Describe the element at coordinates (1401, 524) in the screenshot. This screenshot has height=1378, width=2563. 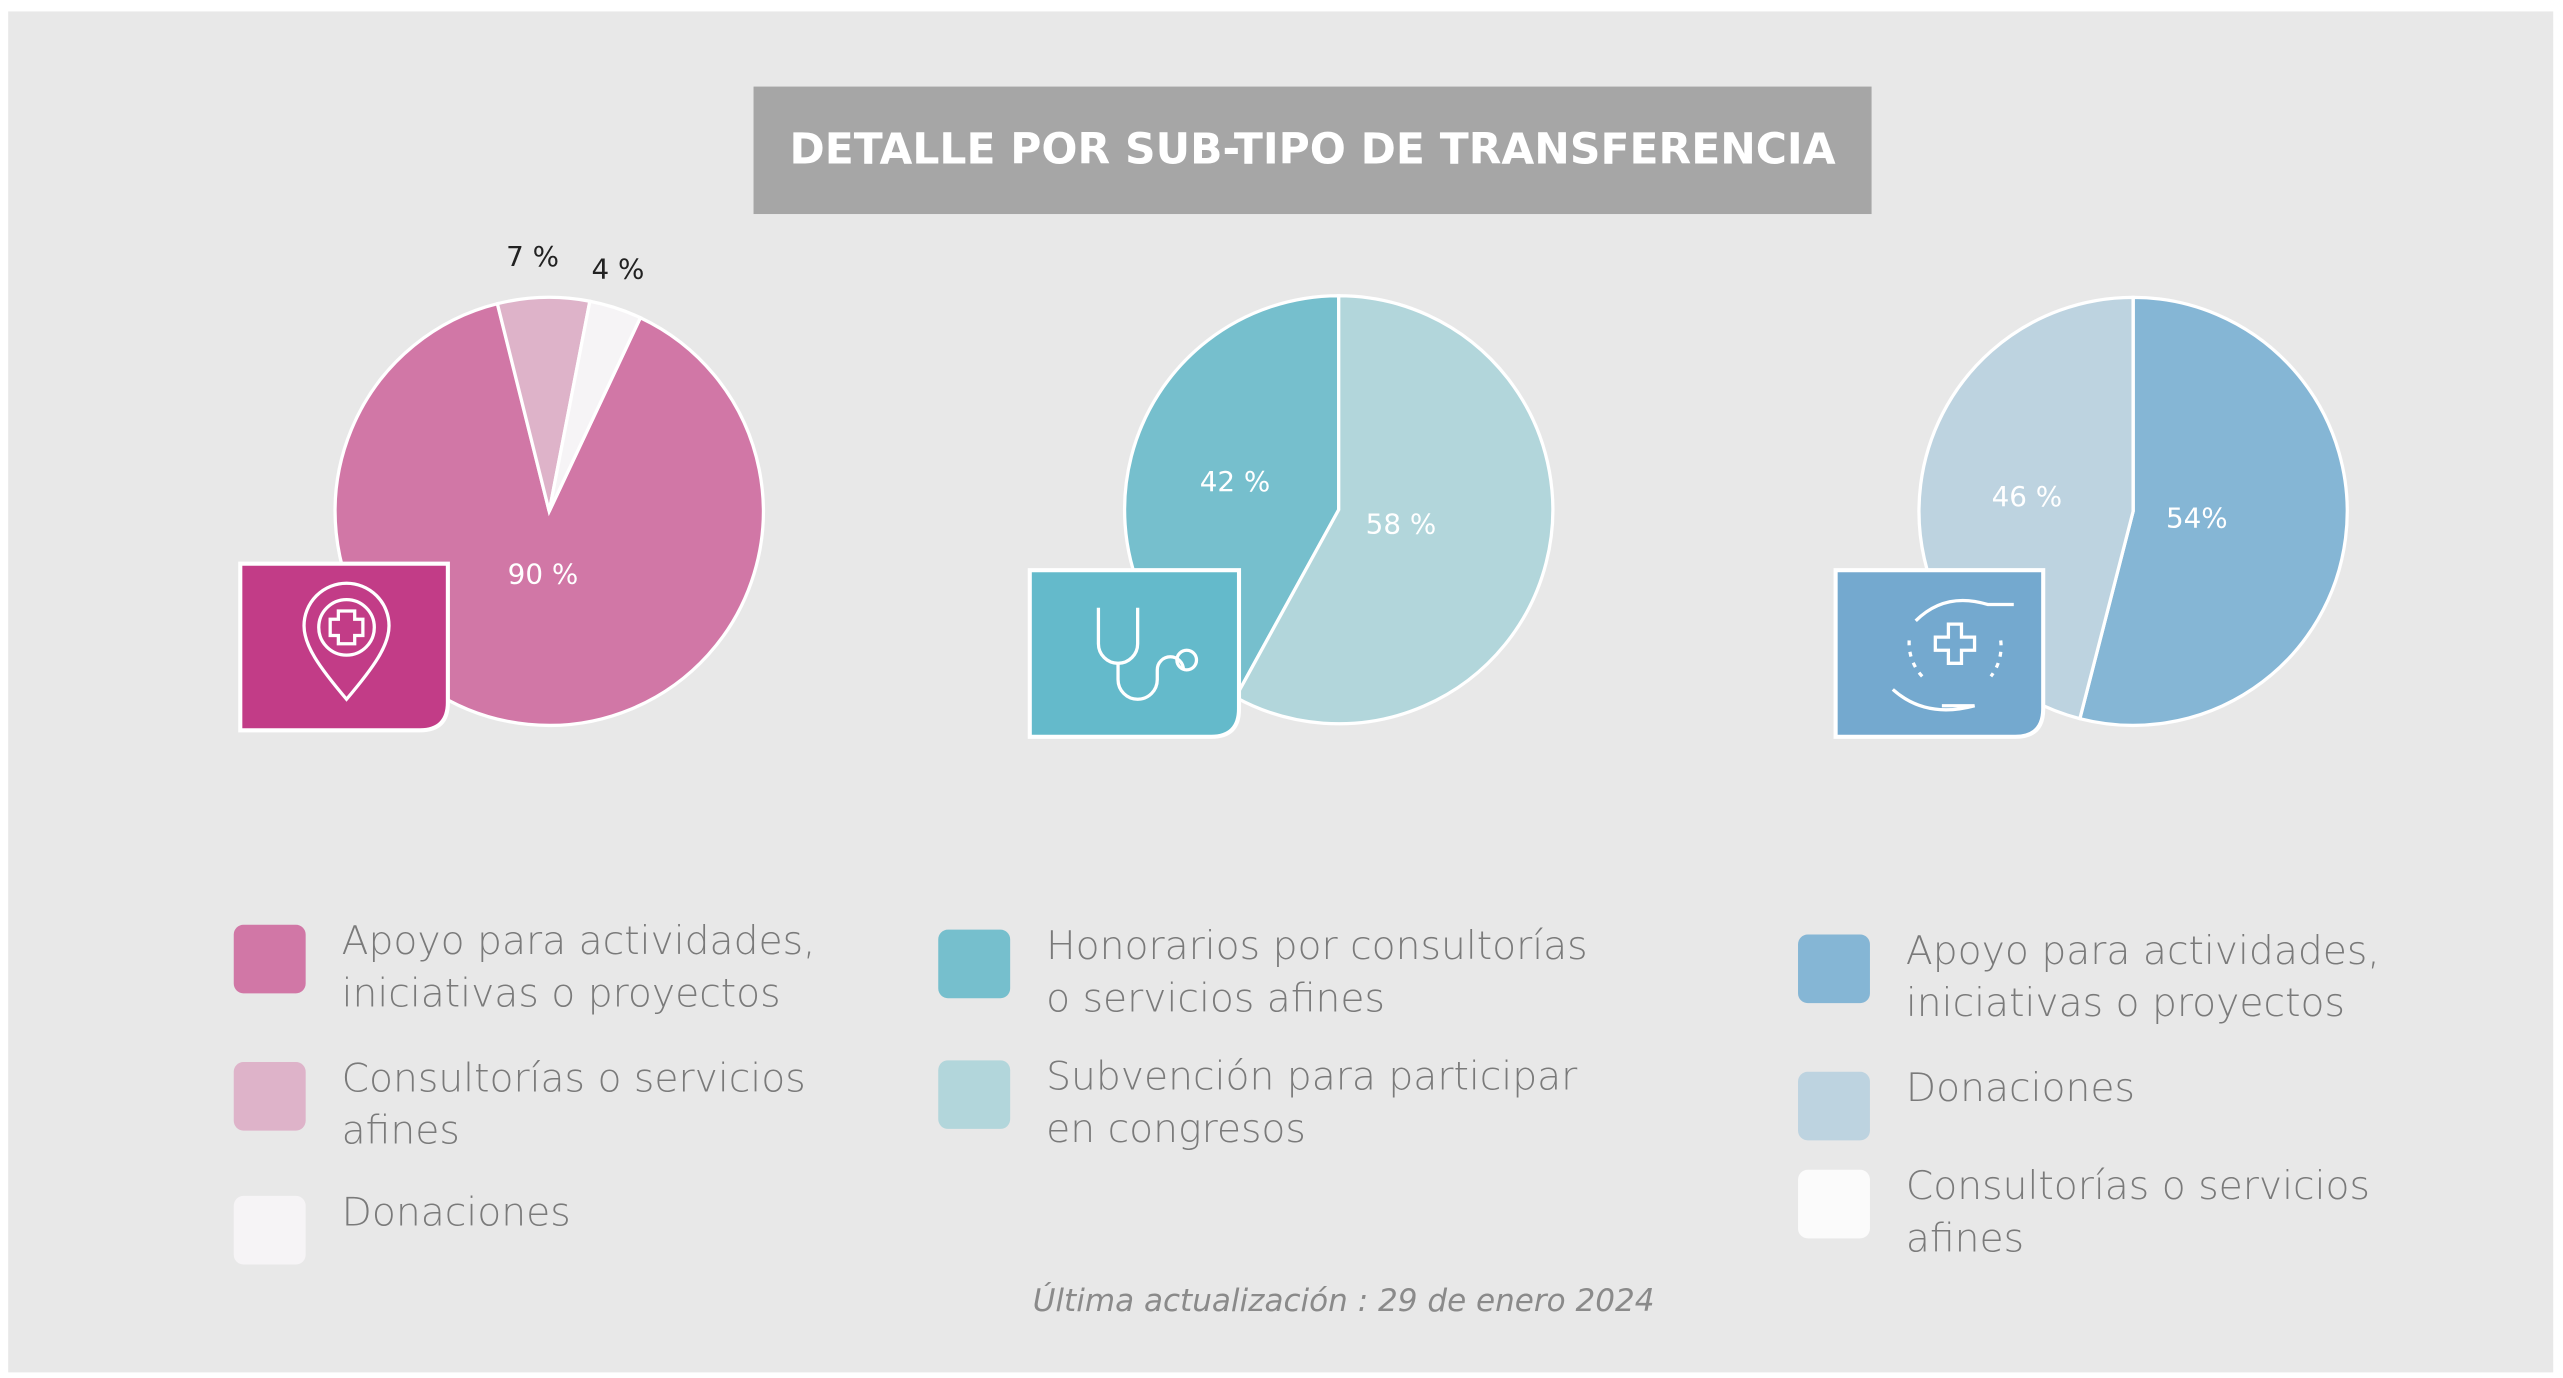
I see `value-label: 58 %` at that location.